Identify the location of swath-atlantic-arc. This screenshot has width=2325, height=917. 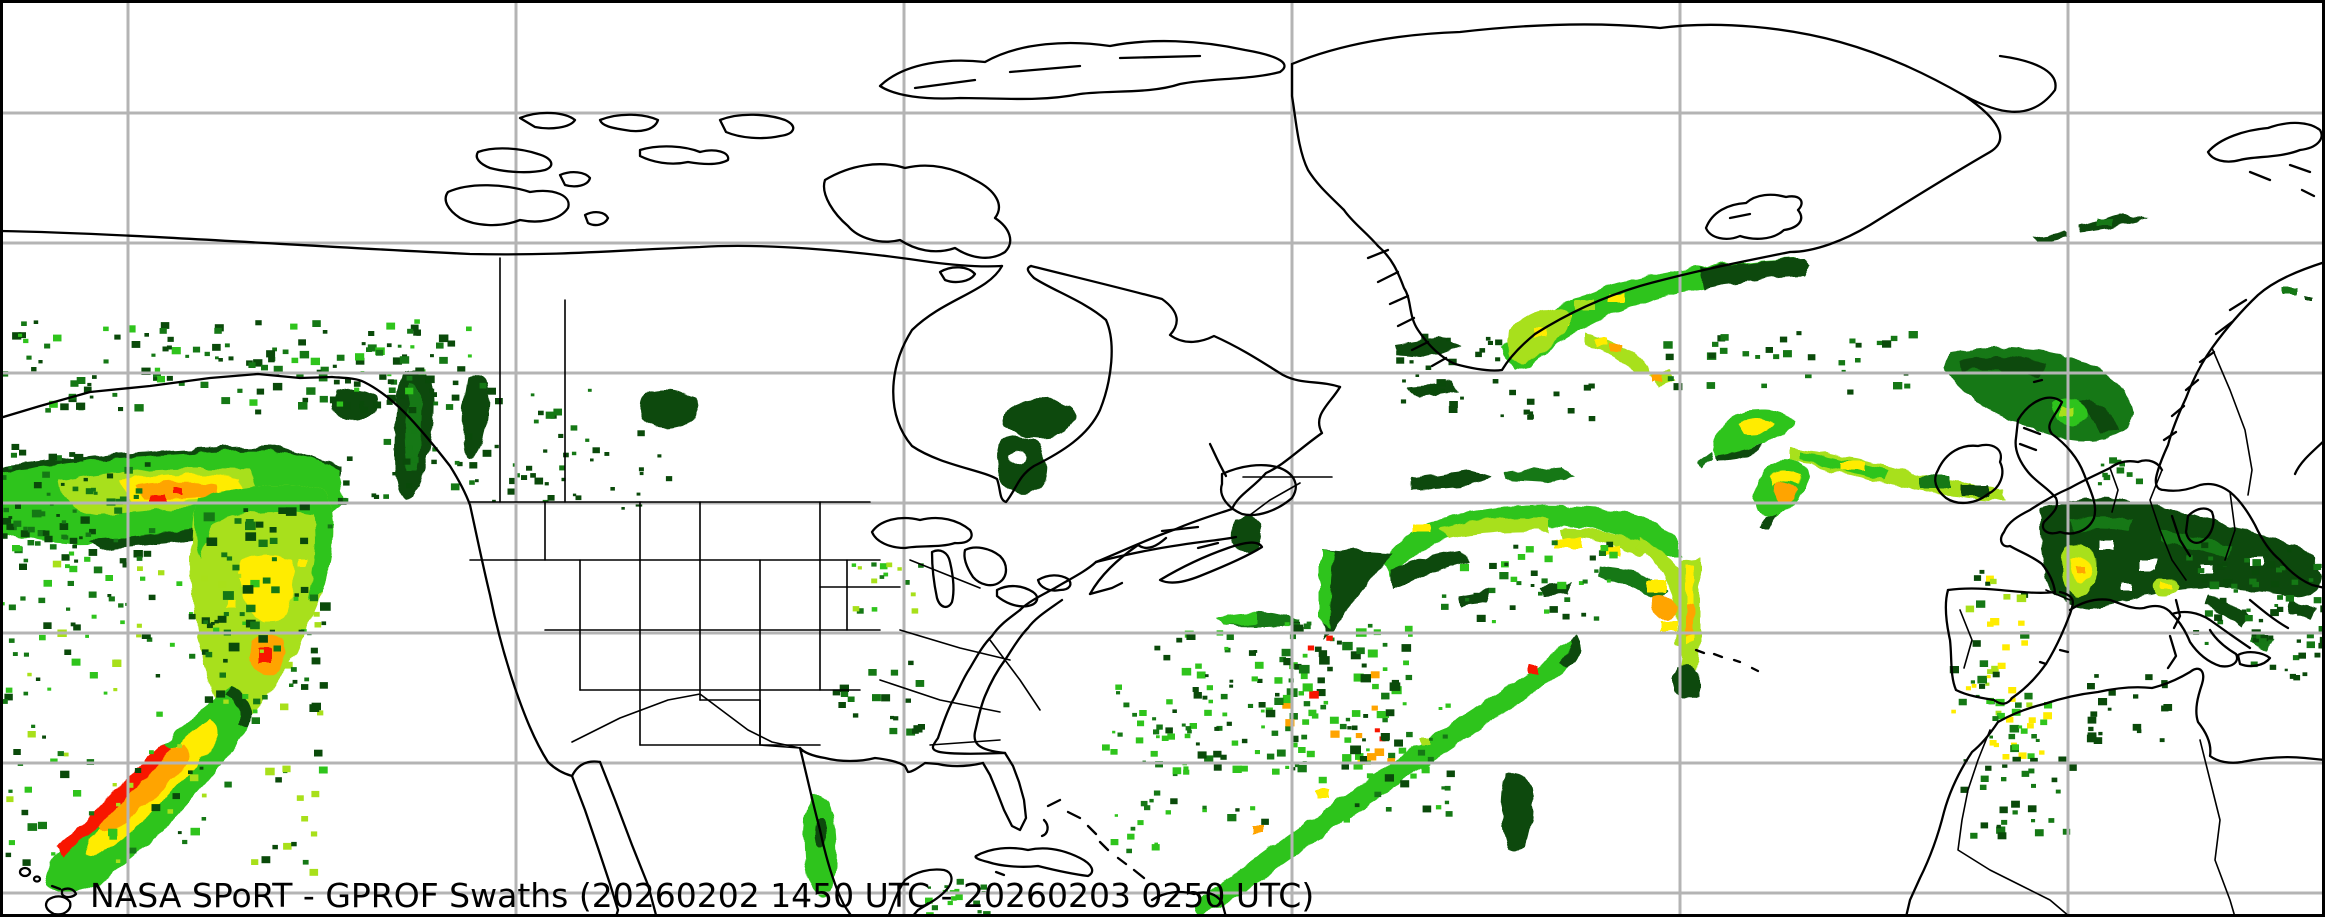
(1537, 558).